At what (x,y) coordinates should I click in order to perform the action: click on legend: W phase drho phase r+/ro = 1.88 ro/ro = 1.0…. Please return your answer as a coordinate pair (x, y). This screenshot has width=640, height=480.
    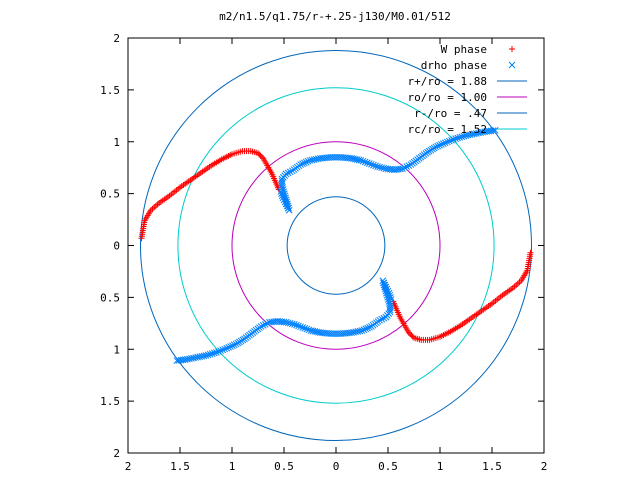
    Looking at the image, I should click on (467, 89).